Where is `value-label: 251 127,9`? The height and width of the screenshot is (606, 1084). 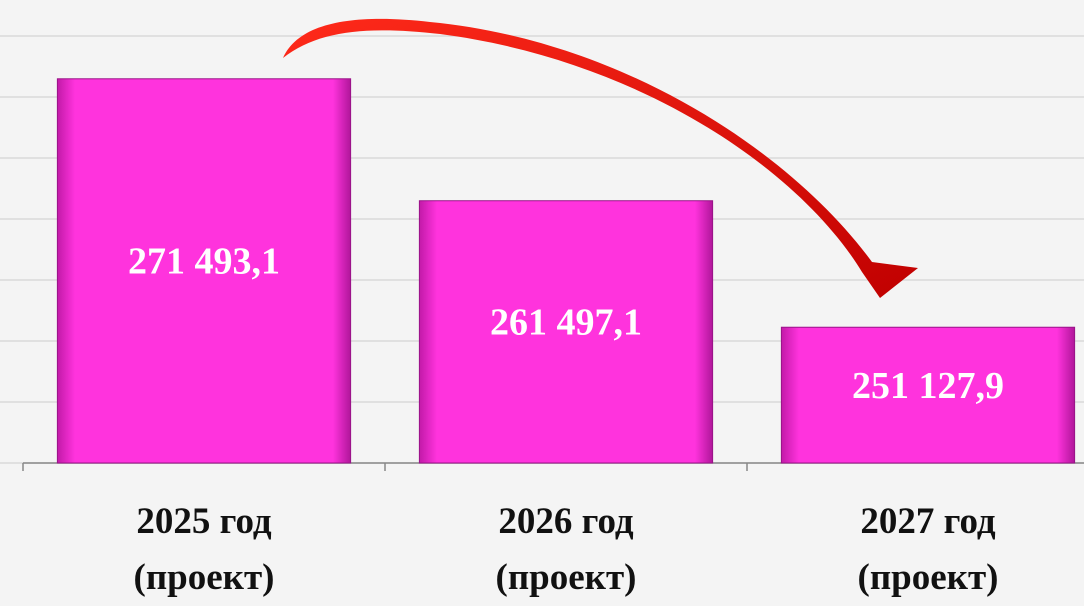 value-label: 251 127,9 is located at coordinates (928, 386).